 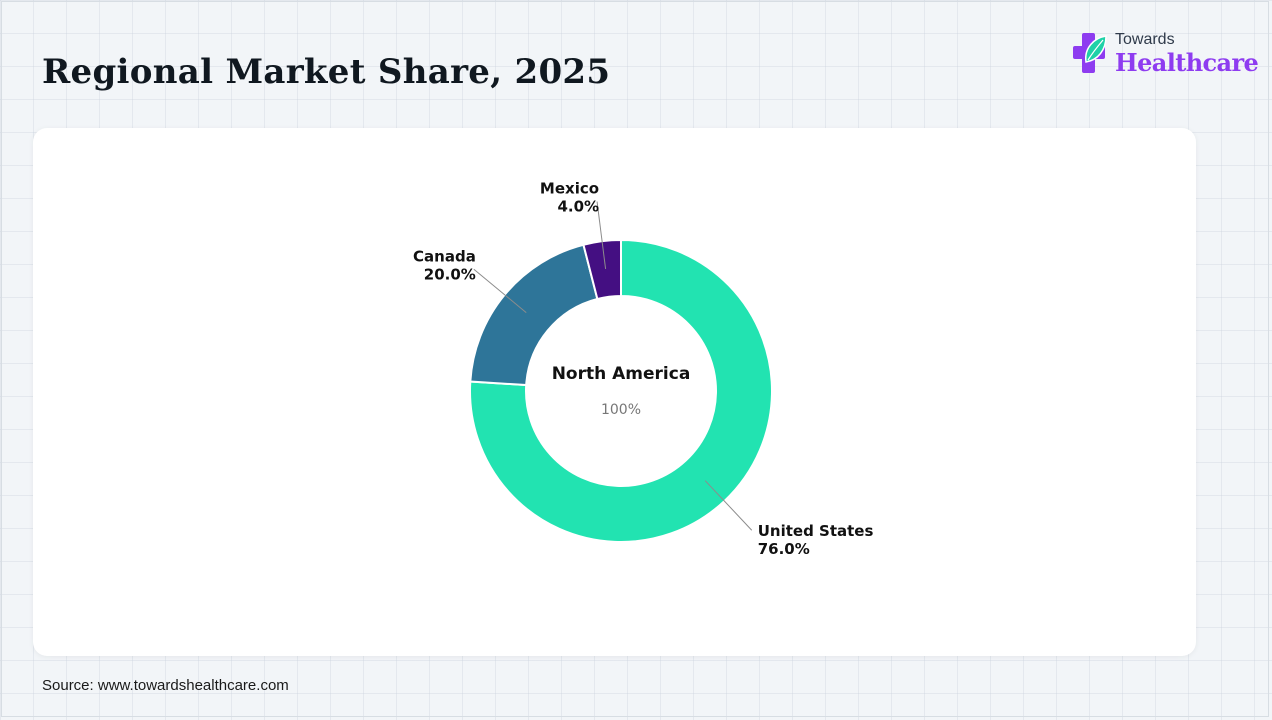 I want to click on slice-value-united-states: 76.0%, so click(x=784, y=549).